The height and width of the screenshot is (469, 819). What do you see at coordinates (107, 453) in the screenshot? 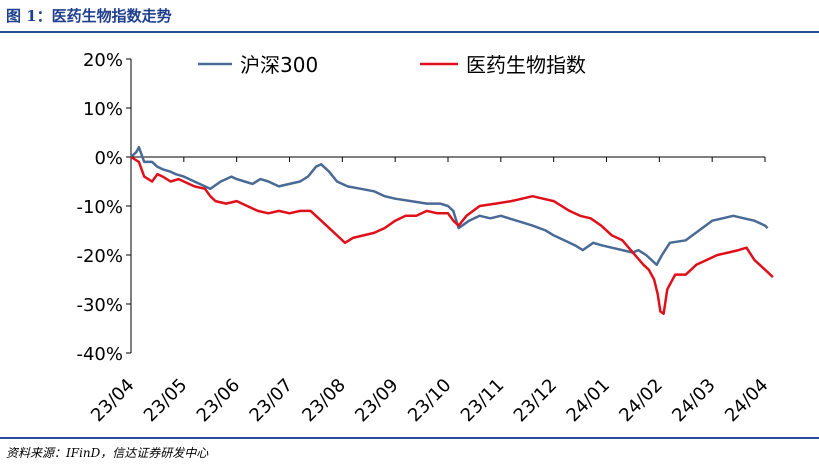
I see `source-note: 资料来源：IFinD，信达证券研发中心` at bounding box center [107, 453].